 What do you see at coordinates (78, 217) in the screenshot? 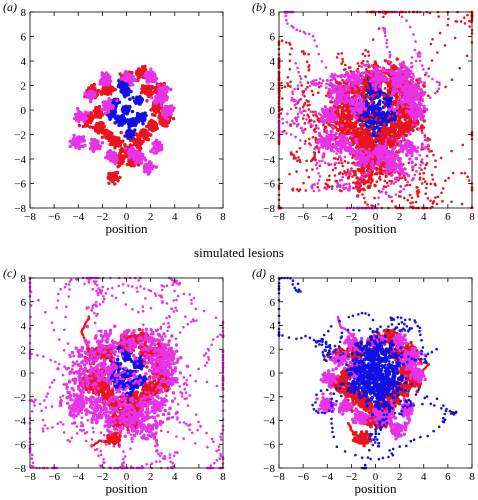
I see `x-tick-label: −4` at bounding box center [78, 217].